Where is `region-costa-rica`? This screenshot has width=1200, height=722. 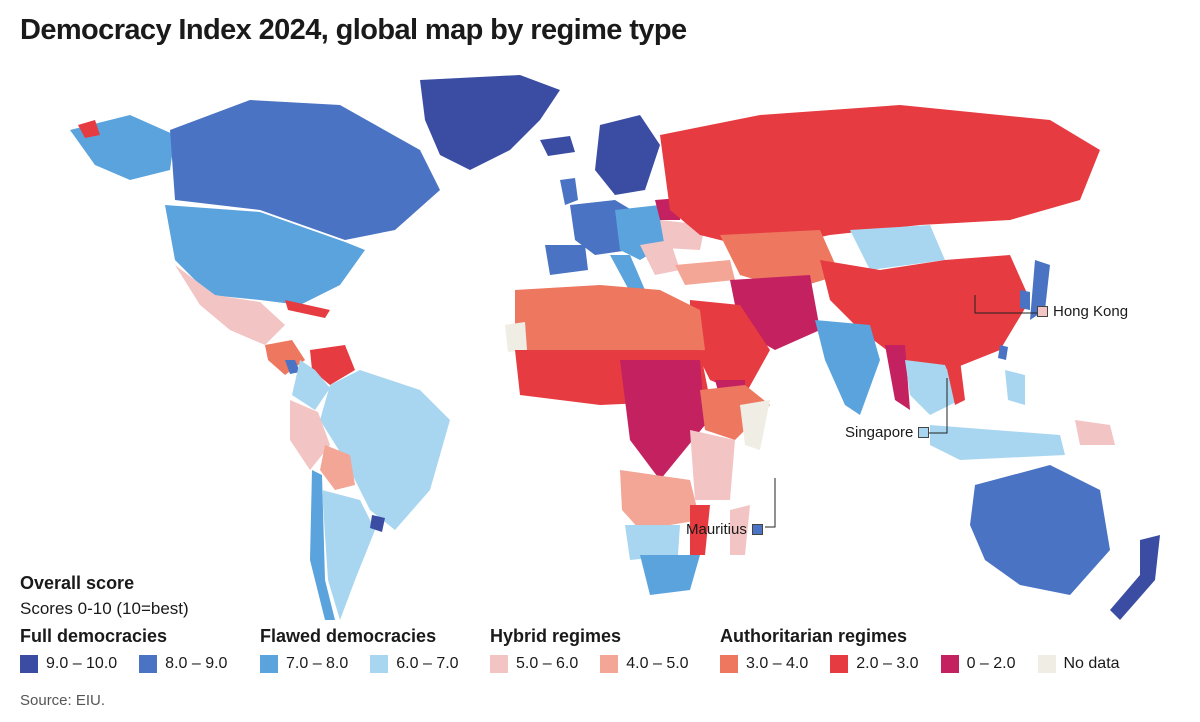
region-costa-rica is located at coordinates (292, 367).